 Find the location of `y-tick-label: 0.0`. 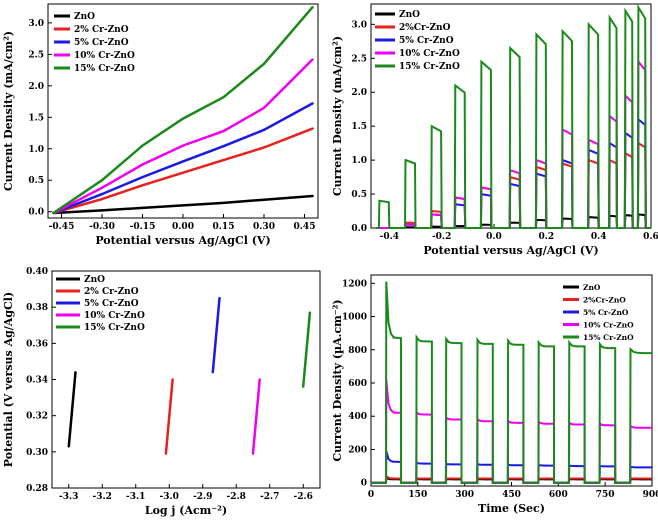

y-tick-label: 0.0 is located at coordinates (359, 229).